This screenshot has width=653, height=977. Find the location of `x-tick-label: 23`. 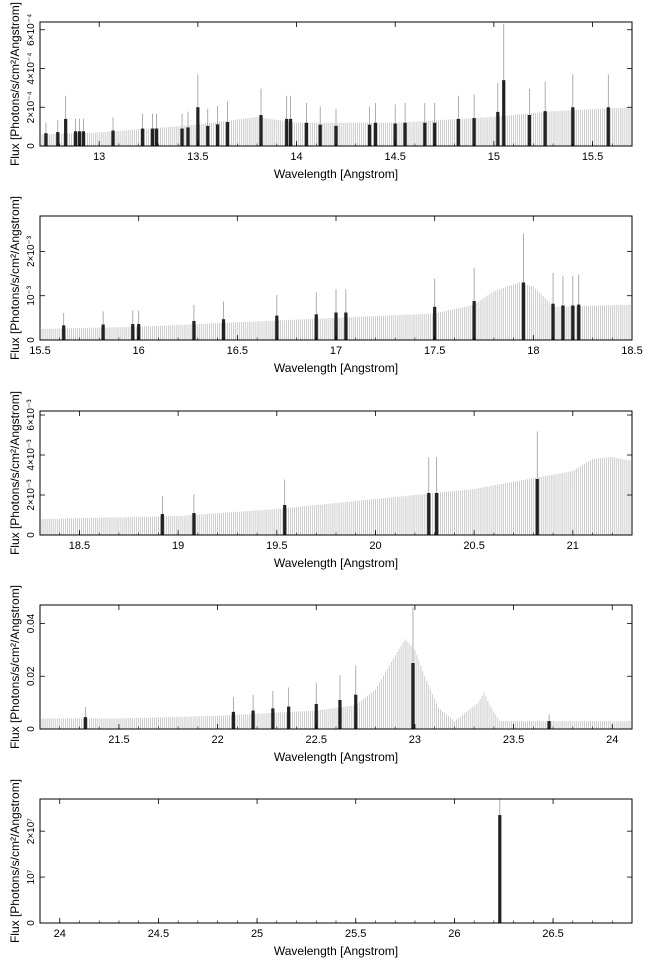

x-tick-label: 23 is located at coordinates (415, 740).